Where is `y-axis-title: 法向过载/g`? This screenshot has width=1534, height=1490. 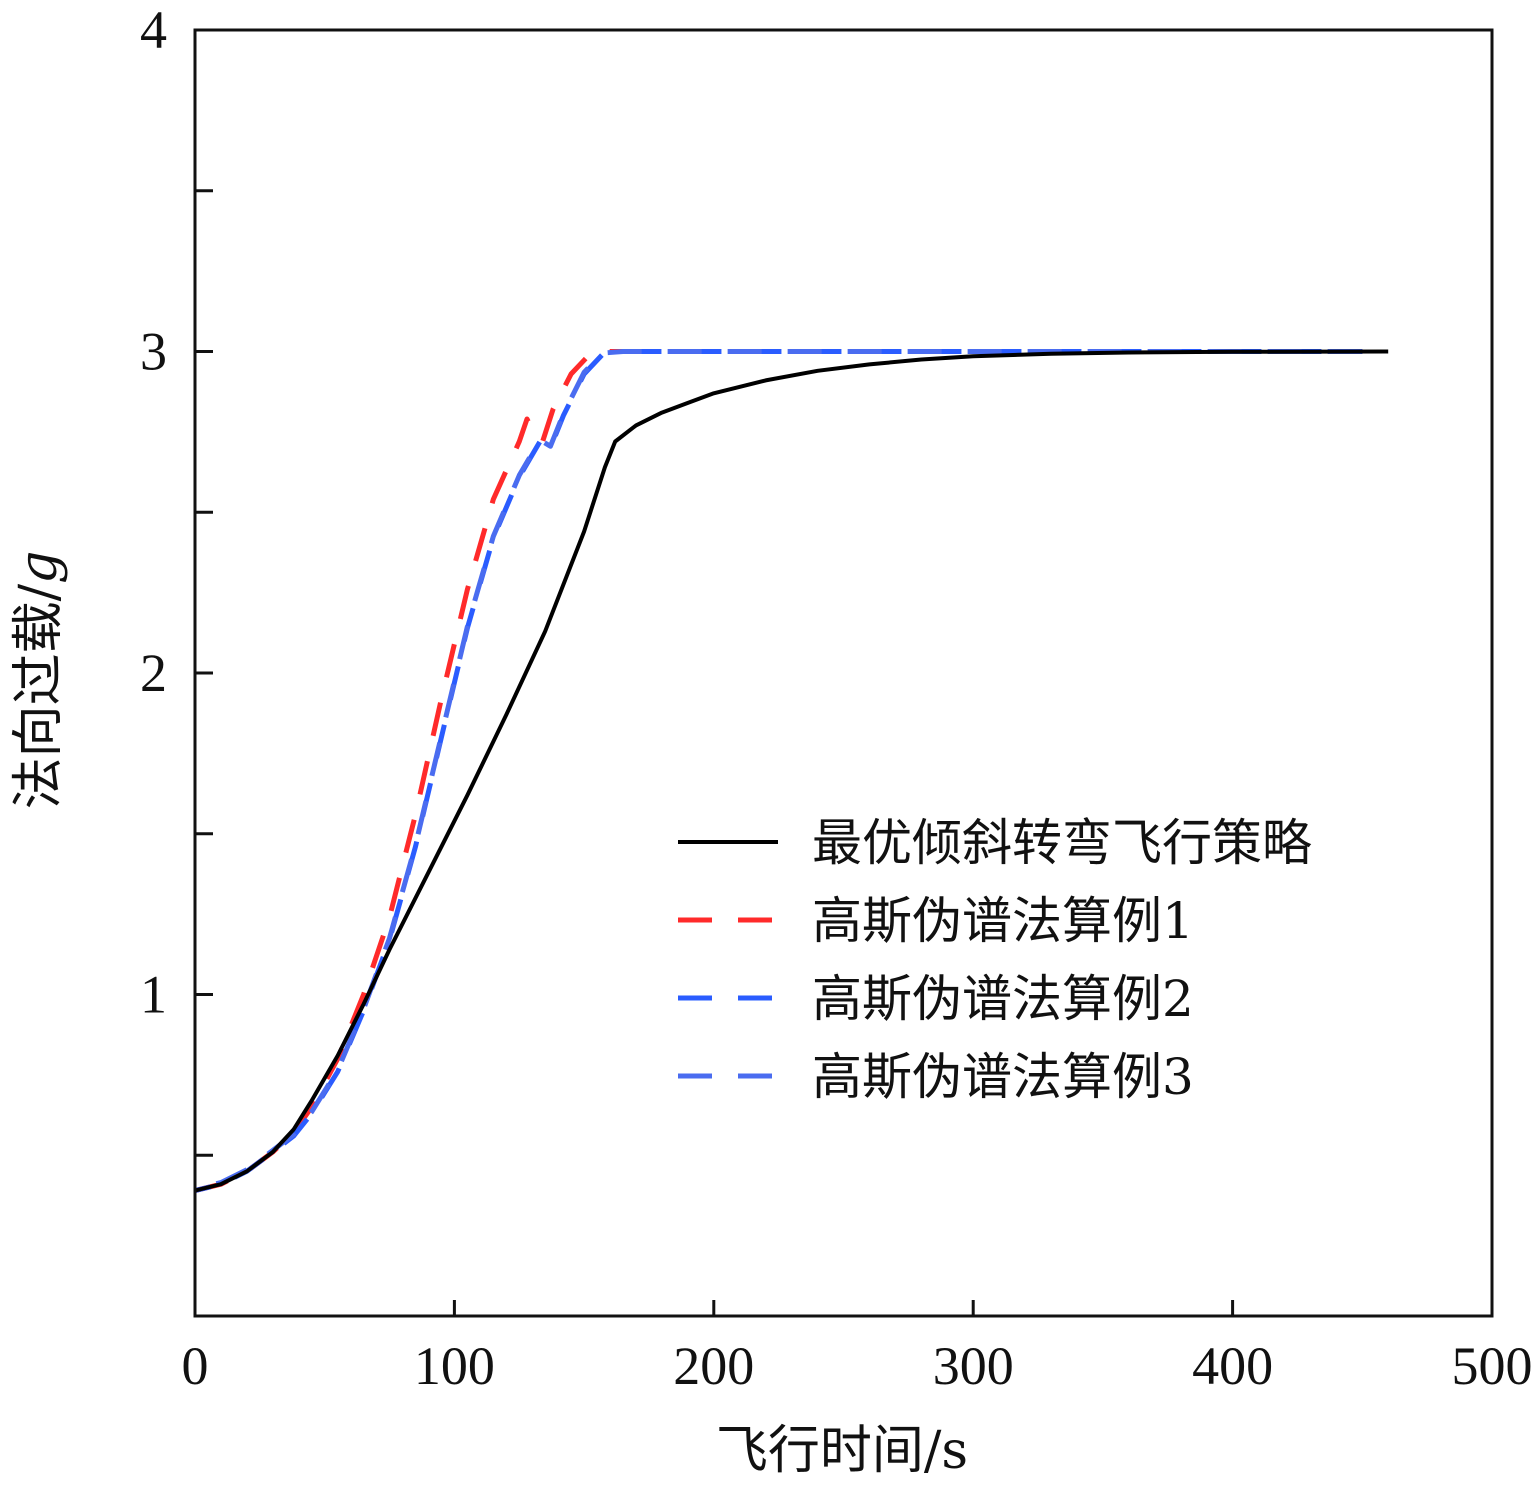
y-axis-title: 法向过载/g is located at coordinates (39, 680).